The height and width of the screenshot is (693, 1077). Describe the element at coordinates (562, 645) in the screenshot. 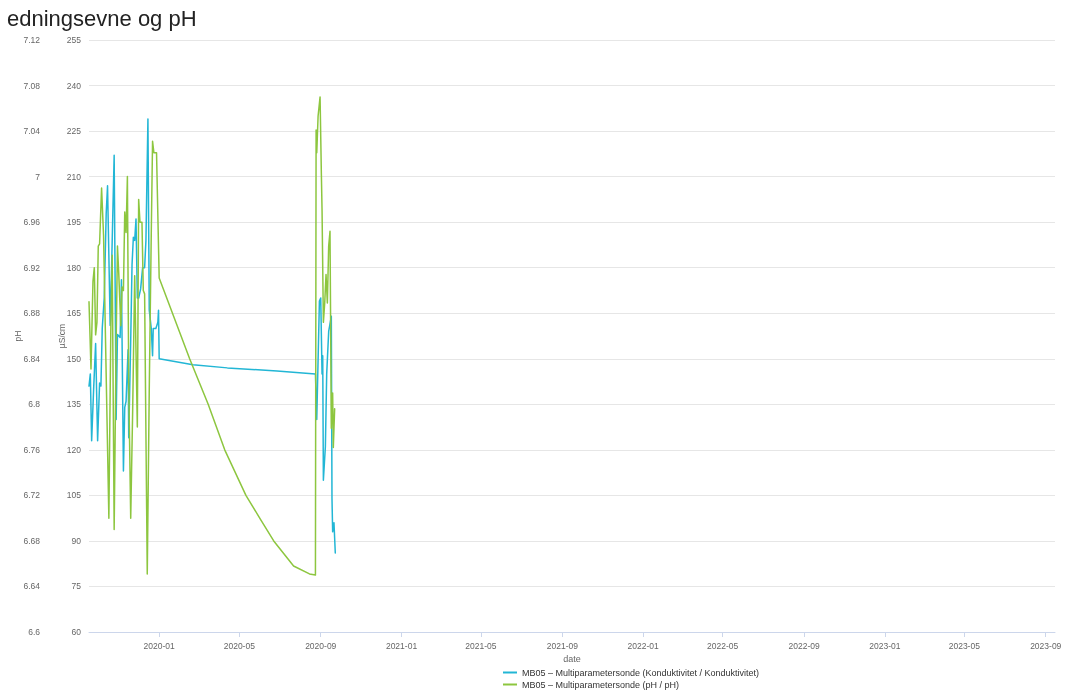

I see `x-tick-label: 2021-09` at that location.